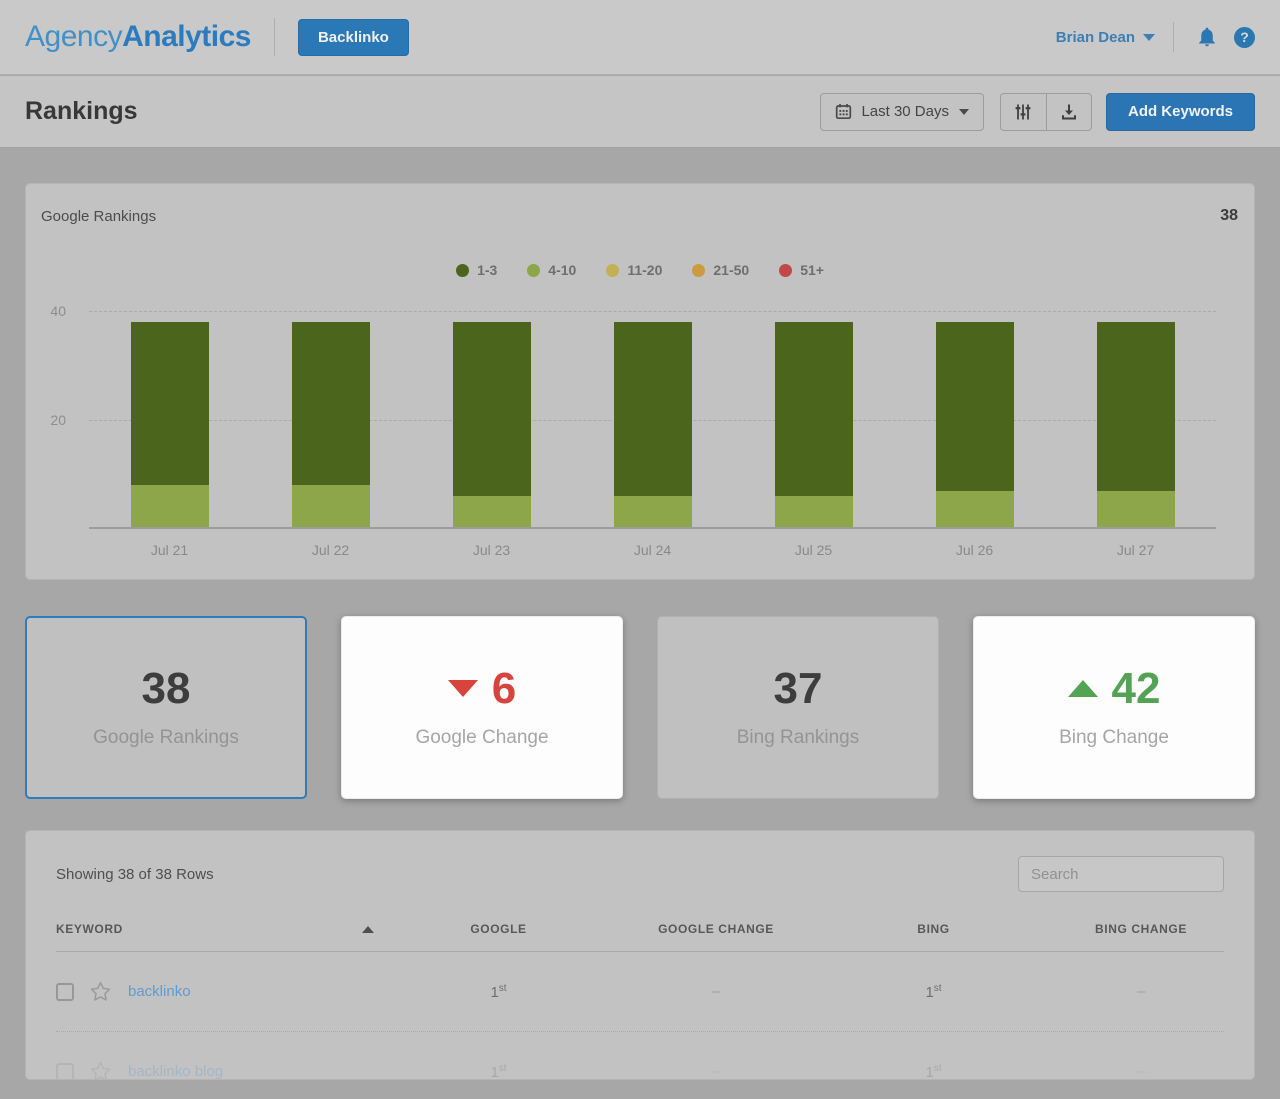 The height and width of the screenshot is (1099, 1280). Describe the element at coordinates (498, 929) in the screenshot. I see `column-header-google: GOOGLE` at that location.